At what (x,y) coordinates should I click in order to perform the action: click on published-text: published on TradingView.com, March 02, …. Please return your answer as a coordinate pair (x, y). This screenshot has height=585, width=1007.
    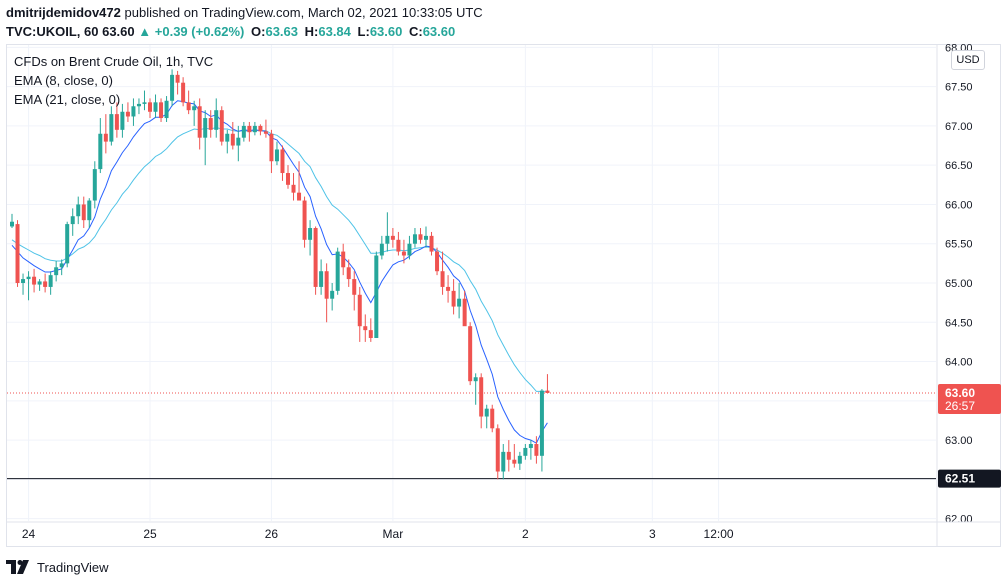
    Looking at the image, I should click on (303, 12).